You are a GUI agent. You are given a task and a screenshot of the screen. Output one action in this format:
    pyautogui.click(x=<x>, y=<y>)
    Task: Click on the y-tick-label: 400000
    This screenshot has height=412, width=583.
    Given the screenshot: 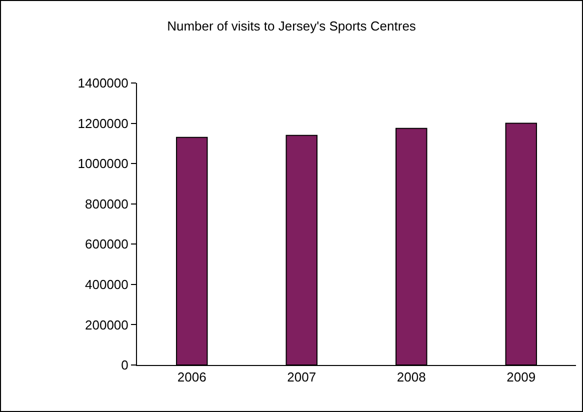 What is the action you would take?
    pyautogui.click(x=106, y=284)
    